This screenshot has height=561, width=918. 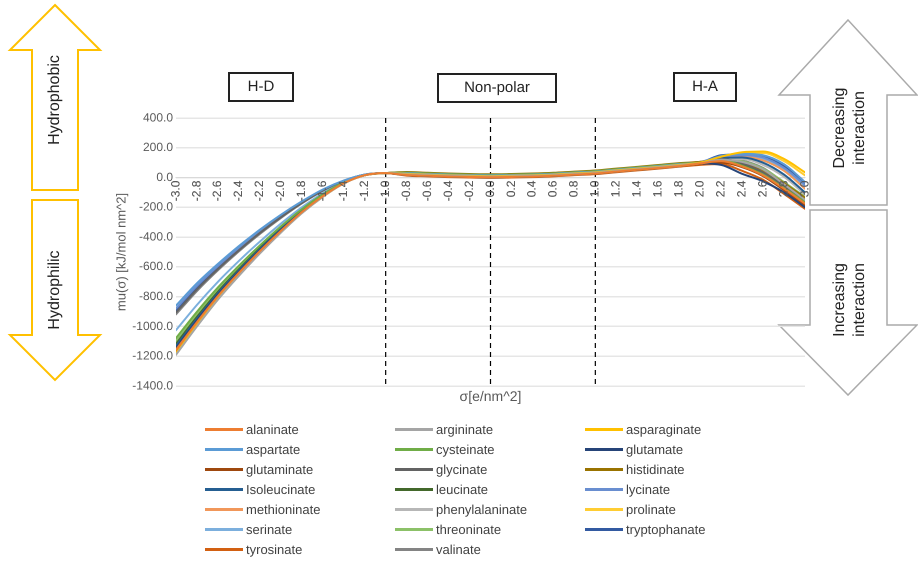 What do you see at coordinates (217, 191) in the screenshot?
I see `x-tick-label: -2.6` at bounding box center [217, 191].